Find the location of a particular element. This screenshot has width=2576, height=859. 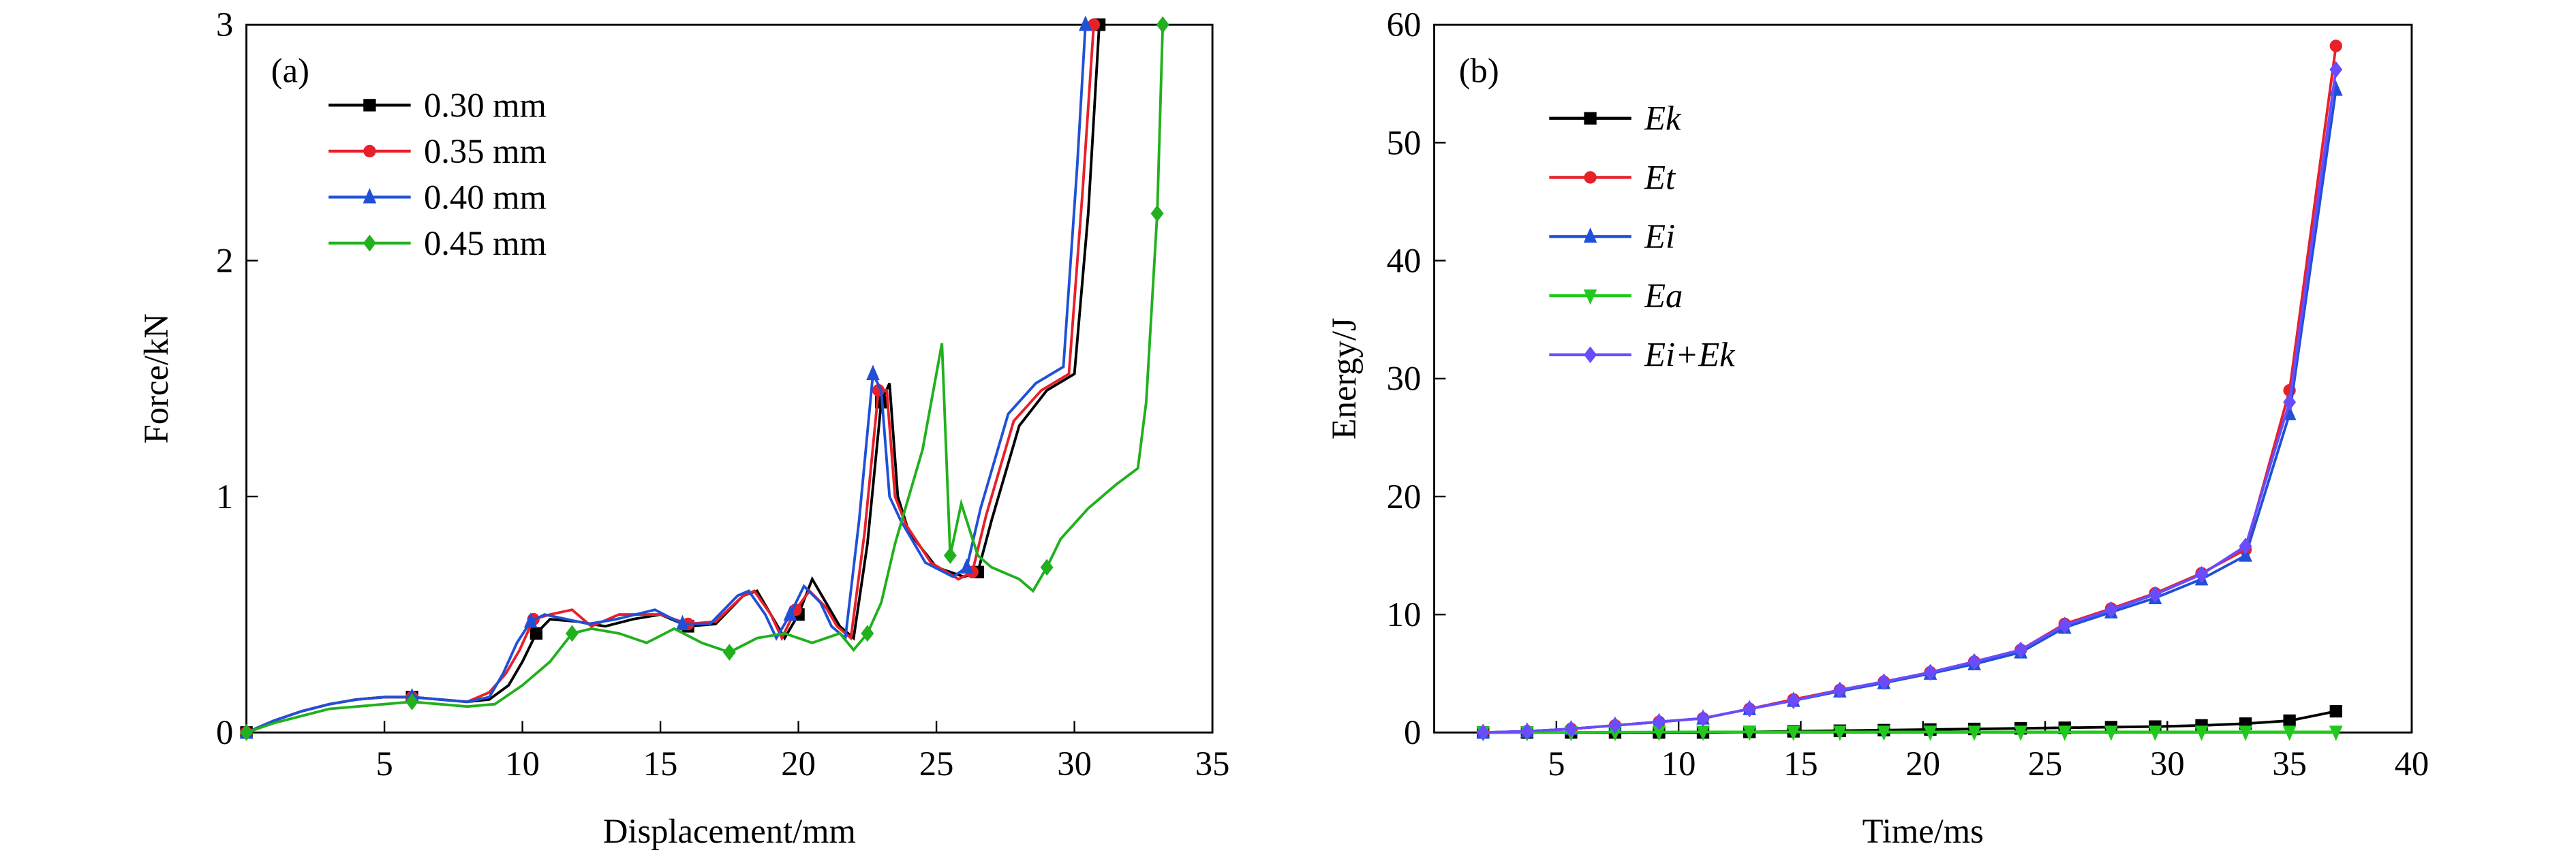

y-tick-label: 50 is located at coordinates (1405, 142).